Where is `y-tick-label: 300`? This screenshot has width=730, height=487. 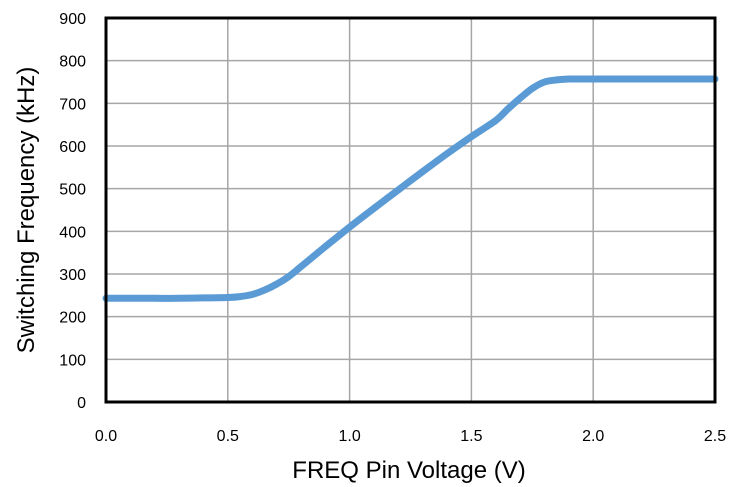
y-tick-label: 300 is located at coordinates (72, 275).